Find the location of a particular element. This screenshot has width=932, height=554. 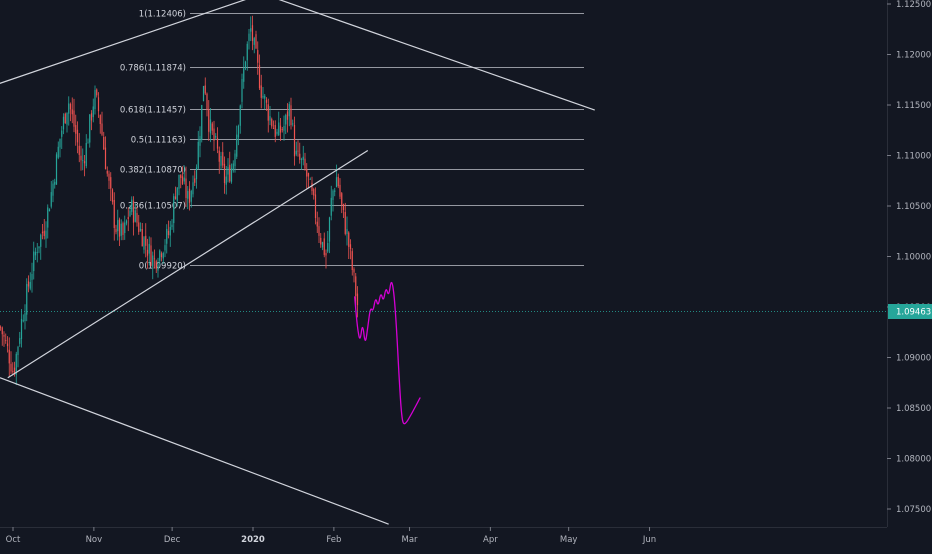

price-tick-label: 1.12000 is located at coordinates (913, 56).